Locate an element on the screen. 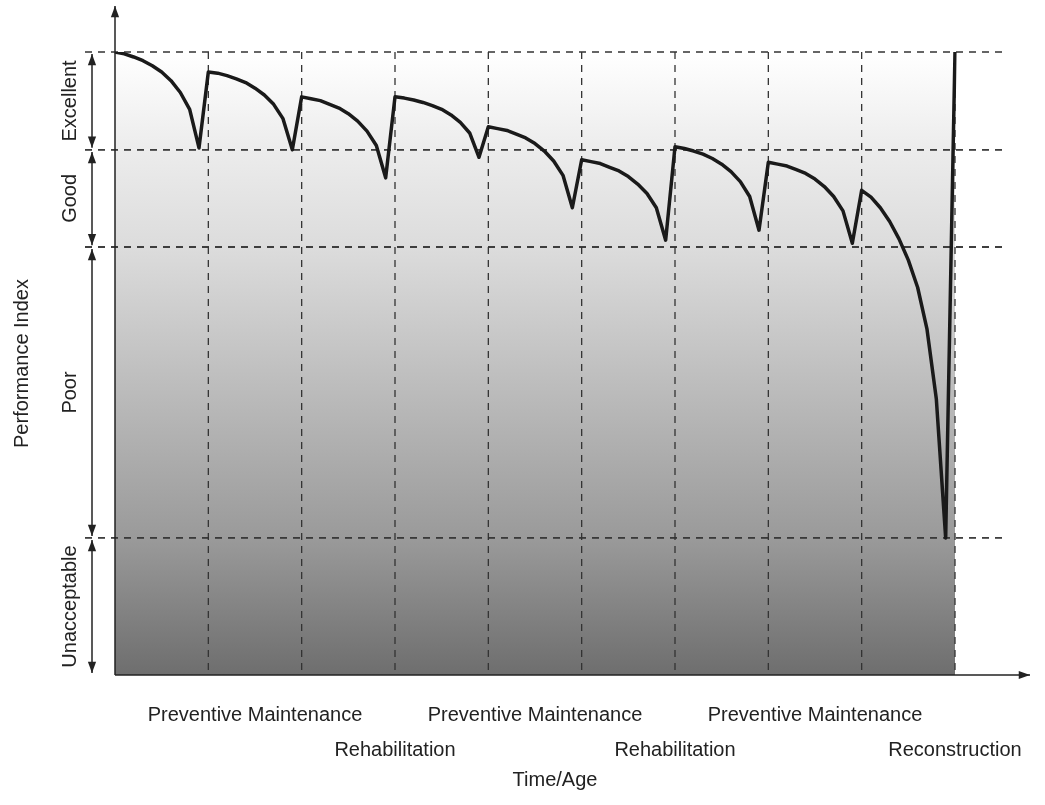 The height and width of the screenshot is (805, 1045). x-axis-title: Time/Age is located at coordinates (555, 778).